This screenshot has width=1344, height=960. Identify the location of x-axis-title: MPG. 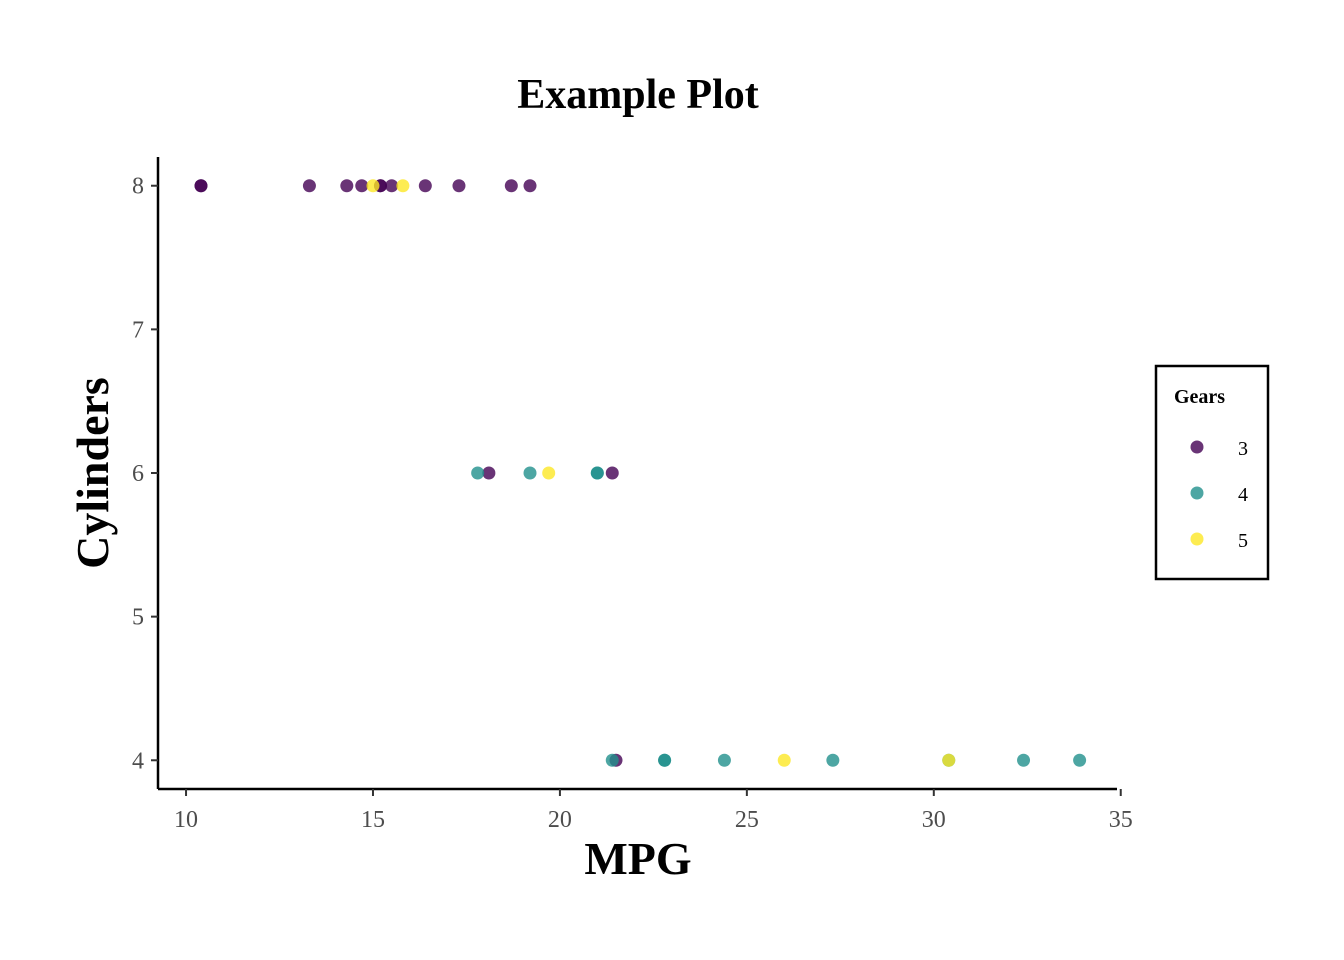
(637, 858).